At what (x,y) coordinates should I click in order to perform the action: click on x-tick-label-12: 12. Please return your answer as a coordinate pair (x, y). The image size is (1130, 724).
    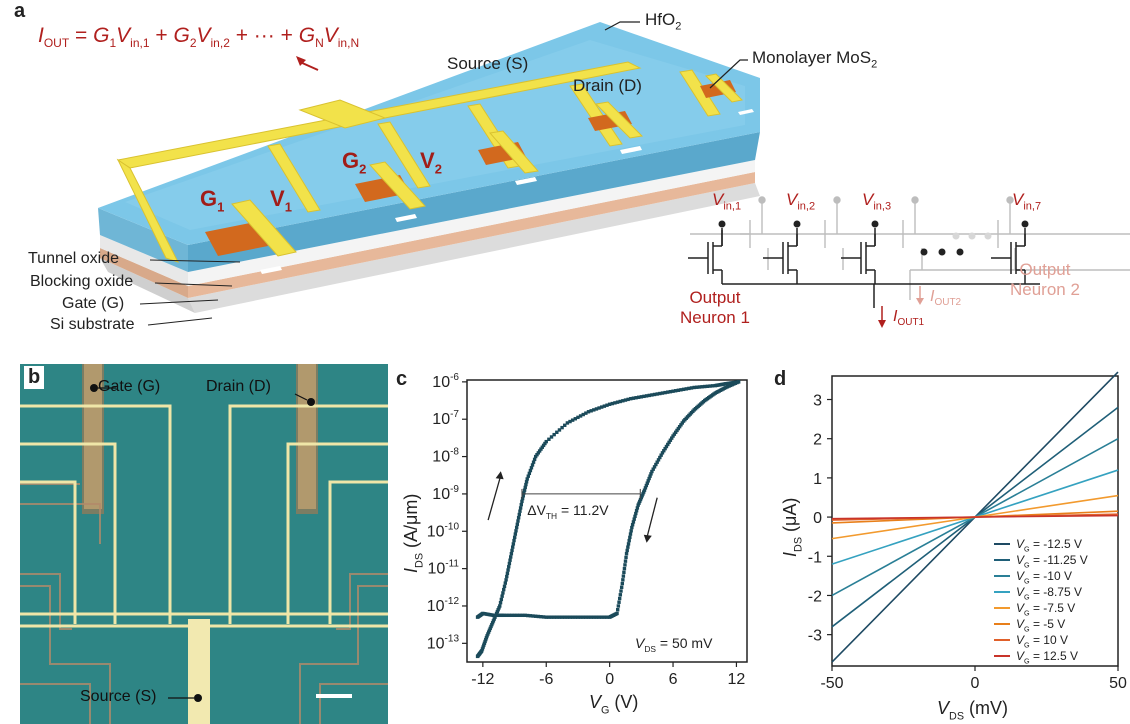
    Looking at the image, I should click on (737, 679).